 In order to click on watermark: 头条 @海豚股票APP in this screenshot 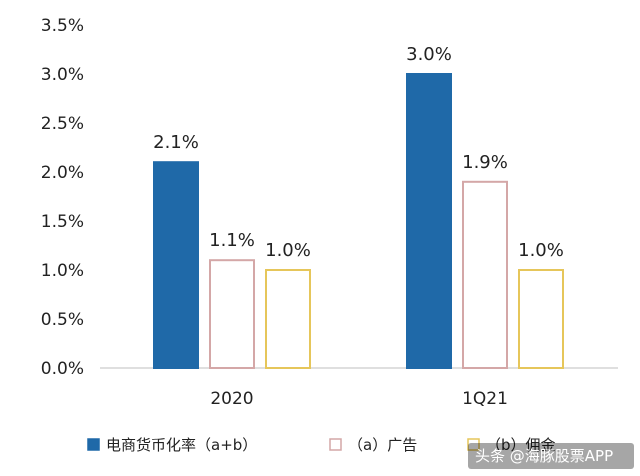, I will do `click(551, 456)`.